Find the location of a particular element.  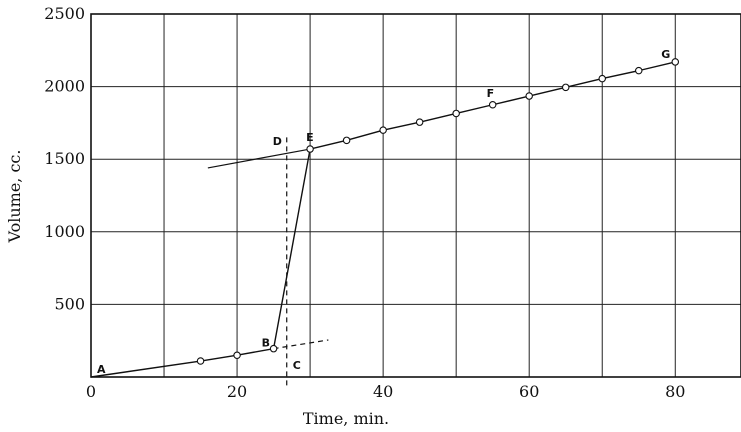

point-label: D is located at coordinates (277, 141).